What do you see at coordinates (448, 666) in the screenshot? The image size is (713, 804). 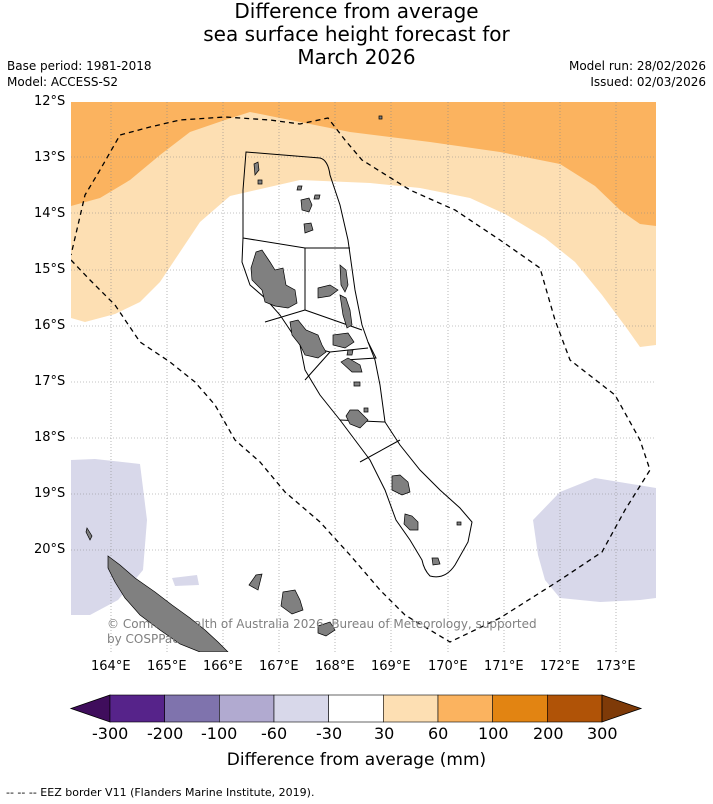 I see `lon-label-170e: 170°E` at bounding box center [448, 666].